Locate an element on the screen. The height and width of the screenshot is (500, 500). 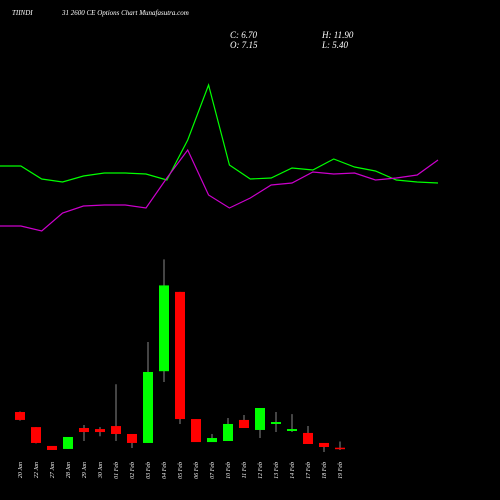
x-tick-label: 27 Jan is located at coordinates (53, 470).